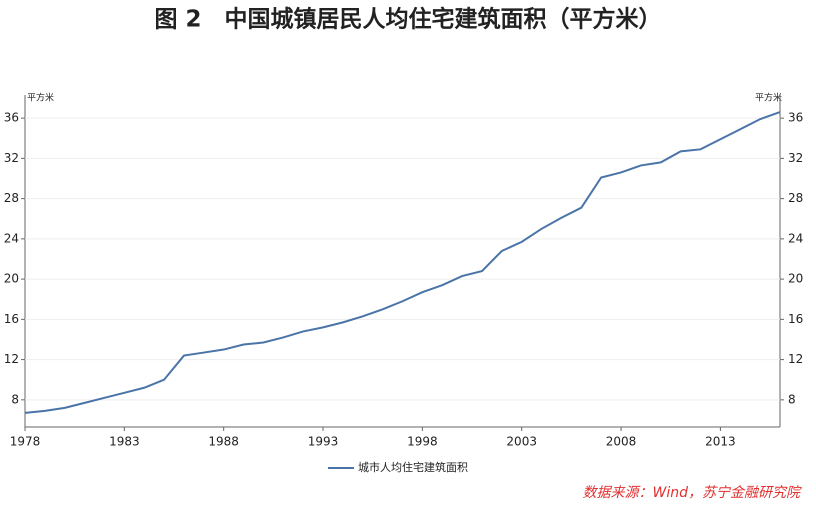  Describe the element at coordinates (795, 279) in the screenshot. I see `y2-tick-label: 20` at that location.